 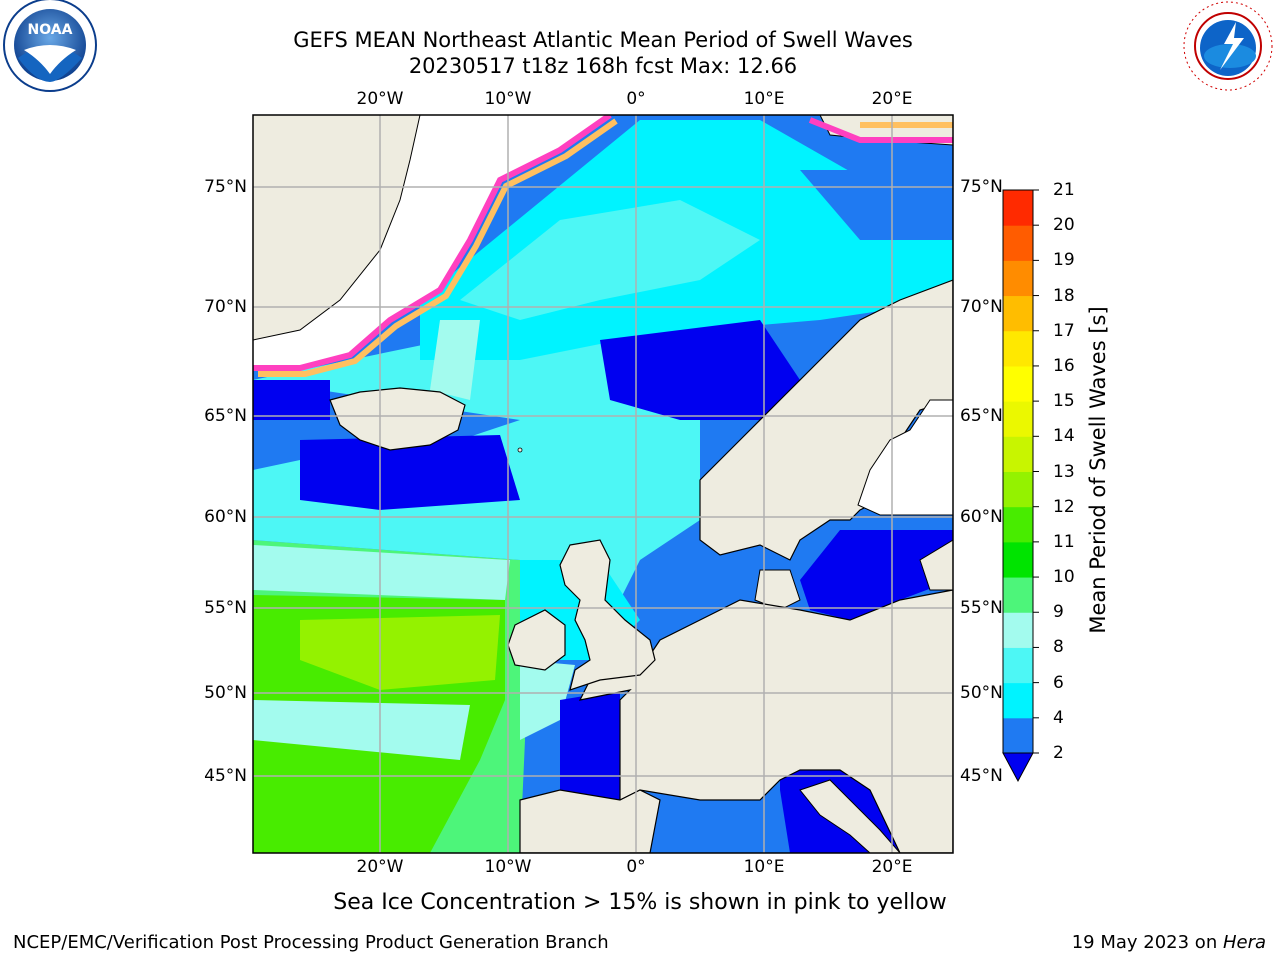 I want to click on colorbar-under-arrow, so click(x=1018, y=767).